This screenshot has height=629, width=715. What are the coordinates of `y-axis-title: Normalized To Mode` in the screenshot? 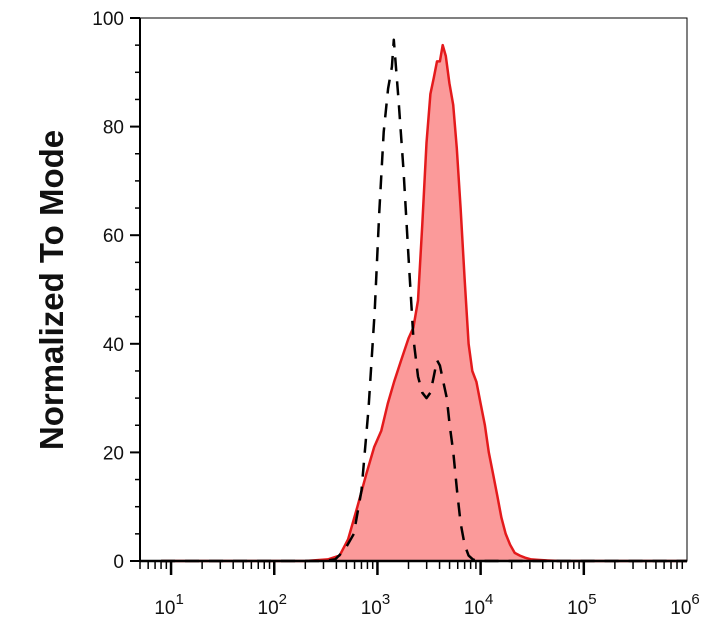 It's located at (51, 290).